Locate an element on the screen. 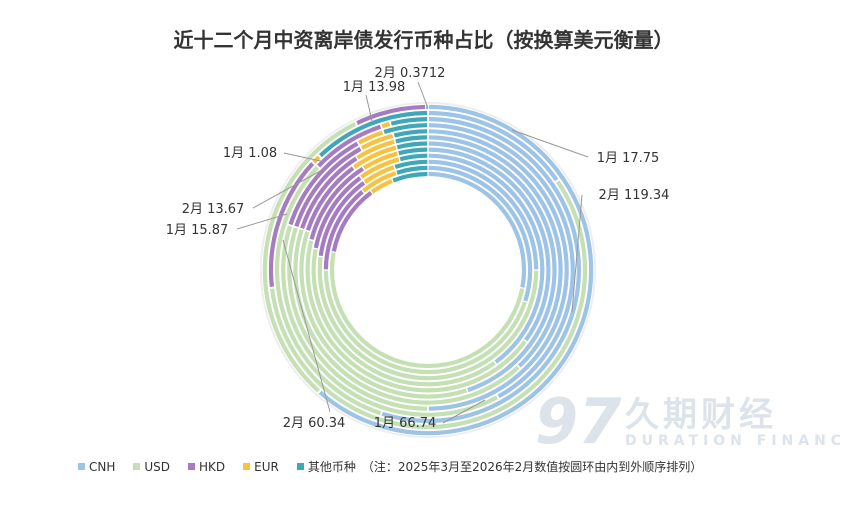  ring-segment-2025-11-USD is located at coordinates (389, 321).